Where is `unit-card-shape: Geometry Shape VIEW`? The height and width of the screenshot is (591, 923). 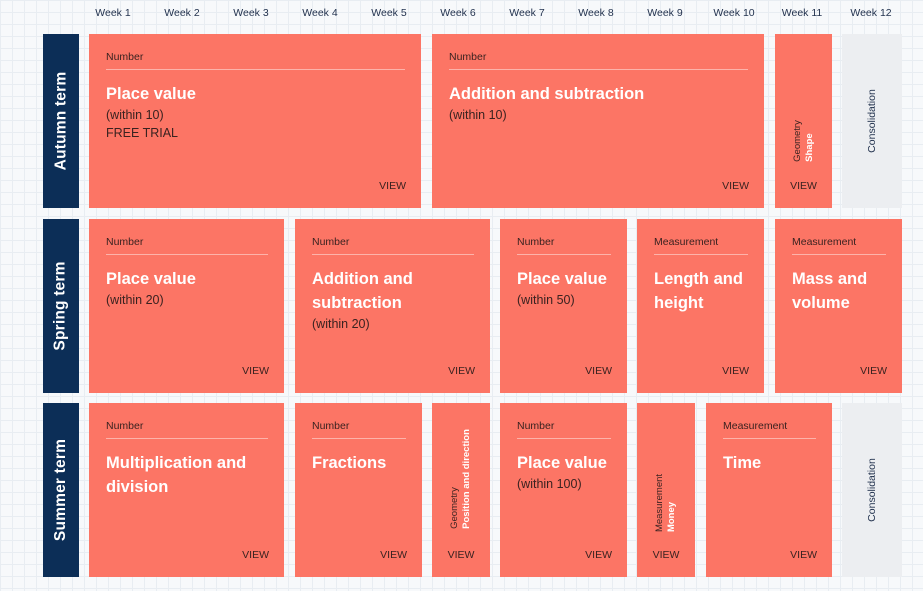
unit-card-shape: Geometry Shape VIEW is located at coordinates (803, 121).